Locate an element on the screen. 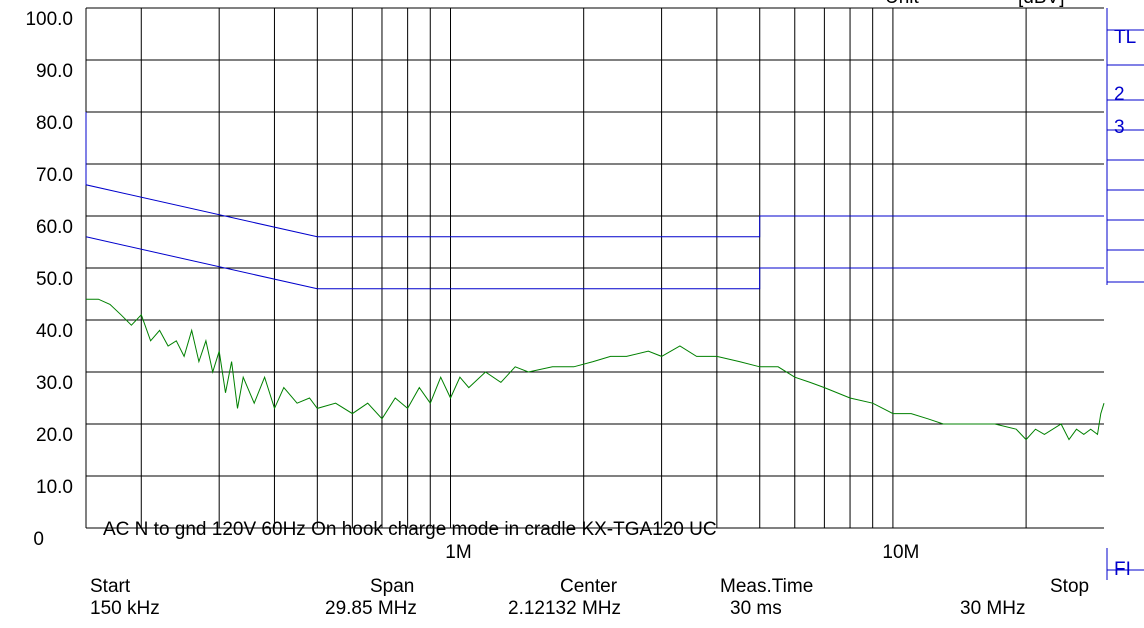  y-tick-label: 90.0 is located at coordinates (54, 71).